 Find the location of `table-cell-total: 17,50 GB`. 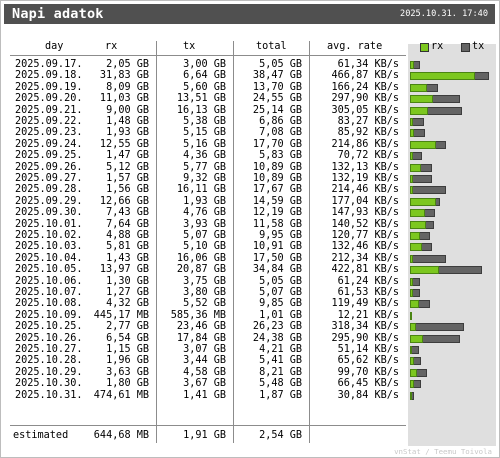

table-cell-total: 17,50 GB is located at coordinates (277, 258).